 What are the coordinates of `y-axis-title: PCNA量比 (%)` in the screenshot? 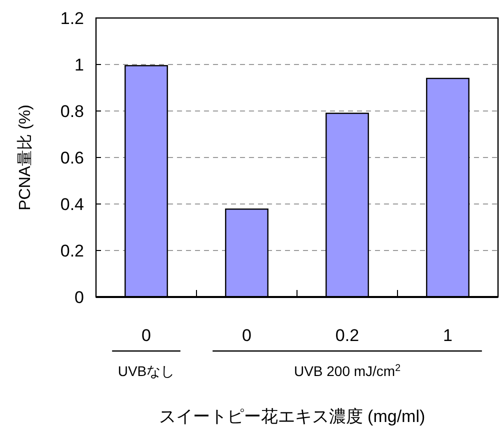 It's located at (25, 157).